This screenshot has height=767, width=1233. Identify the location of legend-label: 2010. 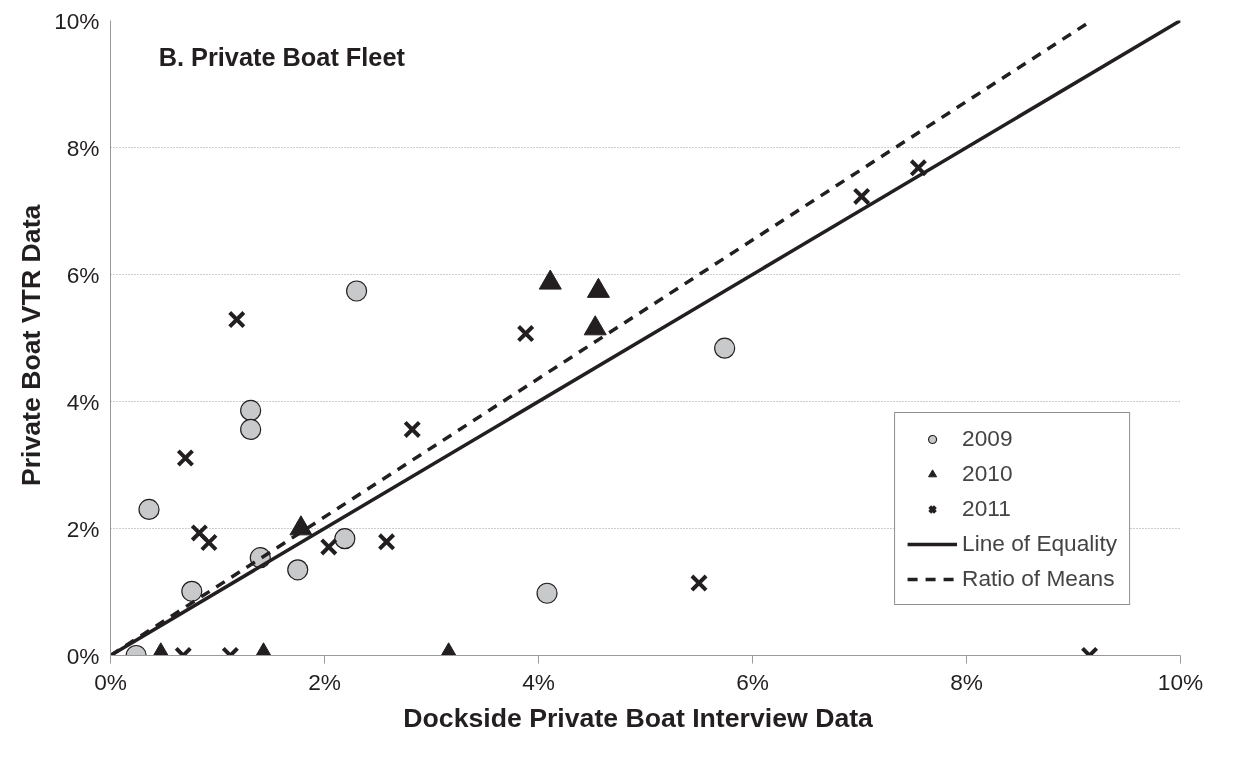
(987, 473).